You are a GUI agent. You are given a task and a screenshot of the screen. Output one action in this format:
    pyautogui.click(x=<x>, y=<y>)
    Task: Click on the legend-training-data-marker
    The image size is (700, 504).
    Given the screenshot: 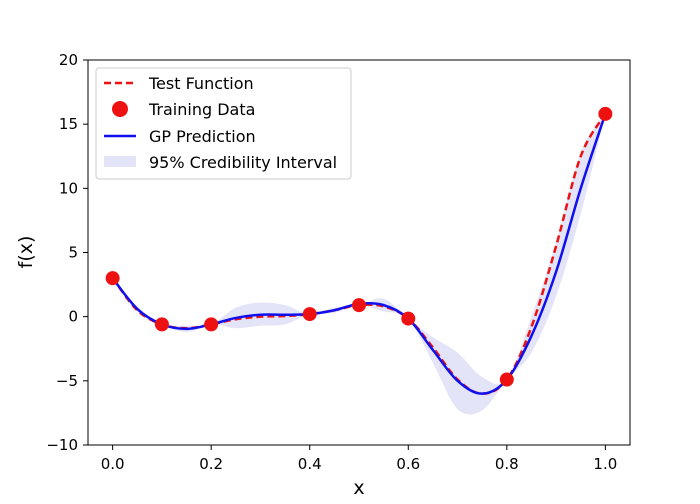 What is the action you would take?
    pyautogui.click(x=120, y=109)
    